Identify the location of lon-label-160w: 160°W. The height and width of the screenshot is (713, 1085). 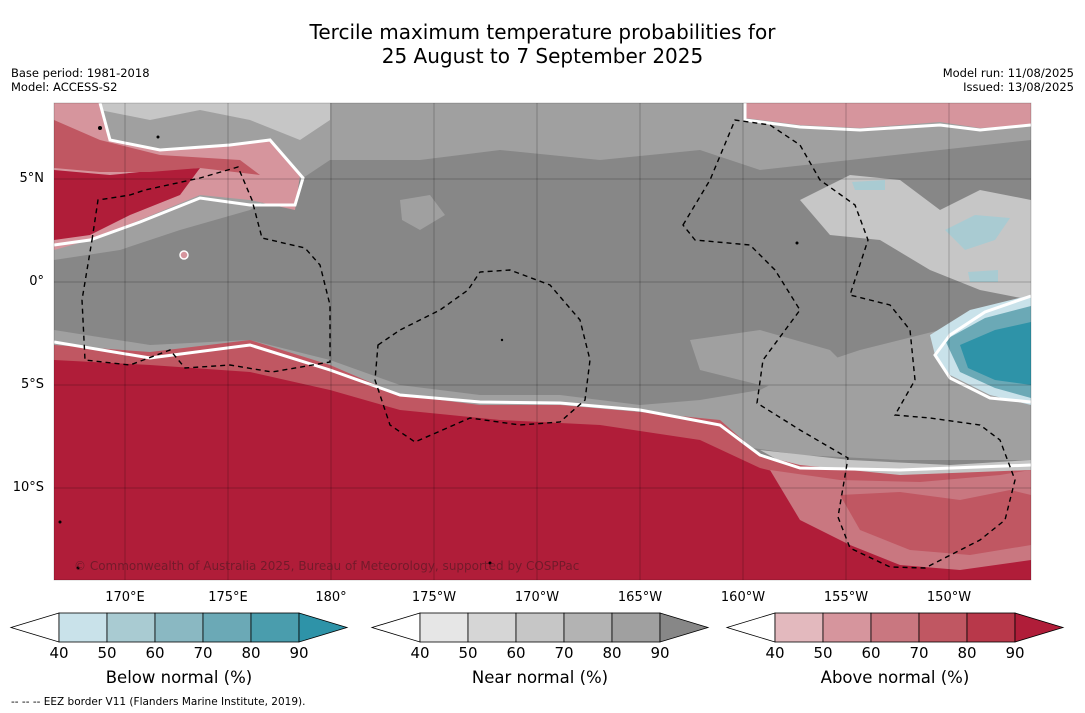
(743, 597).